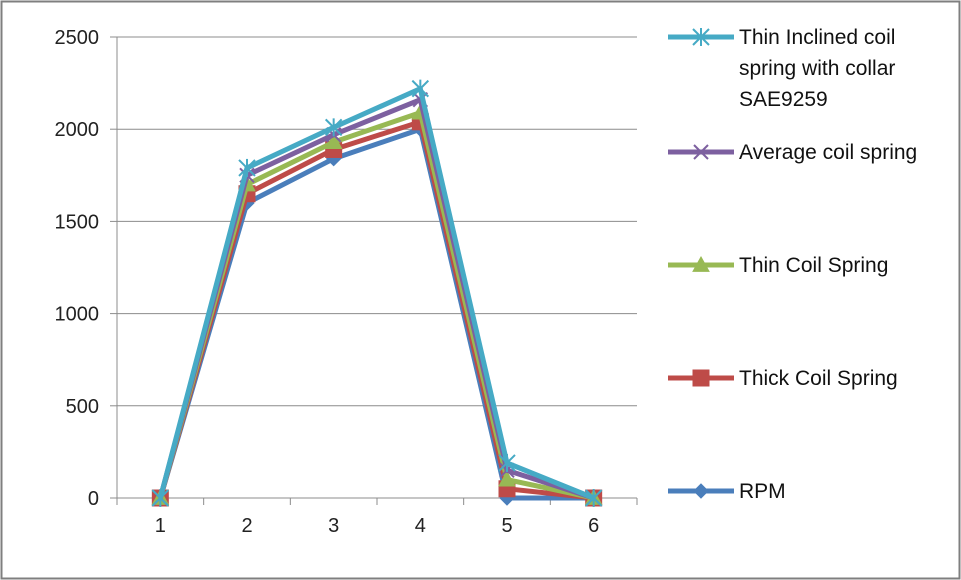  Describe the element at coordinates (160, 526) in the screenshot. I see `x-tick-label: 1` at that location.